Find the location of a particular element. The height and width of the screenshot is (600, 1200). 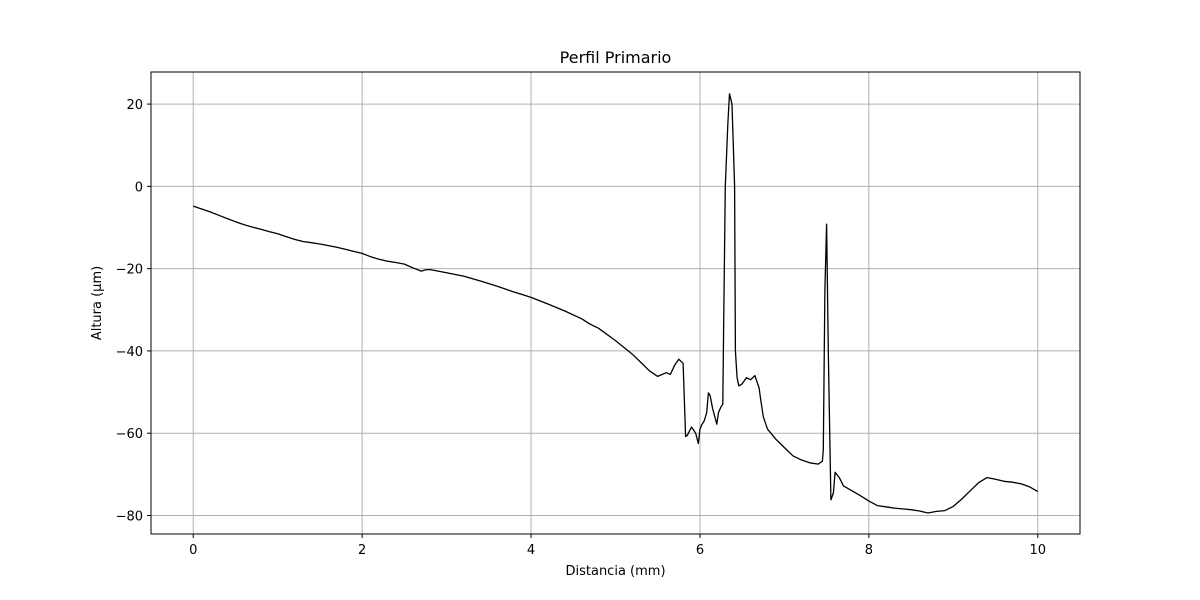

y-tick-label: −60 is located at coordinates (129, 434).